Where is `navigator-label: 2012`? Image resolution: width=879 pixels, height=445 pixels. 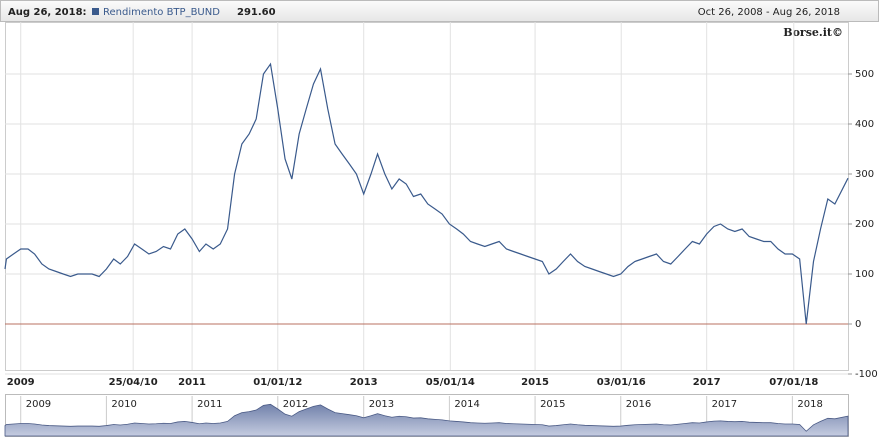 navigator-label: 2012 is located at coordinates (295, 404).